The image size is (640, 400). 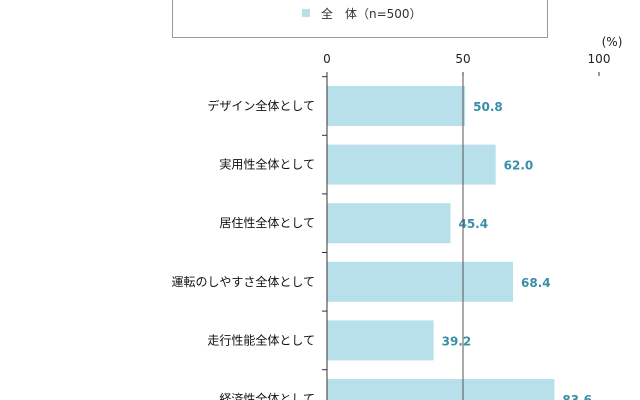 What do you see at coordinates (267, 395) in the screenshot?
I see `category-label: 経済性全体として` at bounding box center [267, 395].